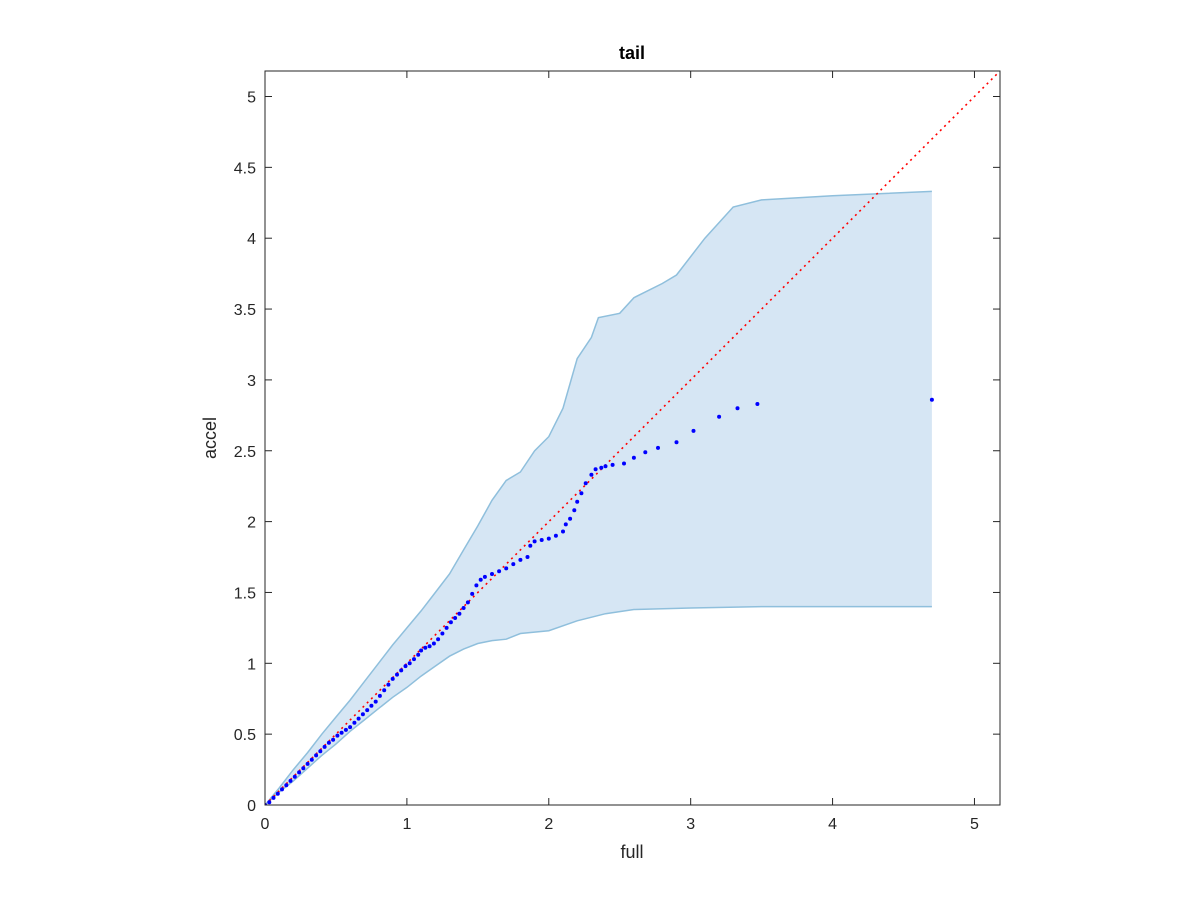 This screenshot has width=1200, height=900. Describe the element at coordinates (598, 705) in the screenshot. I see `confidence-band-lower-edge` at that location.